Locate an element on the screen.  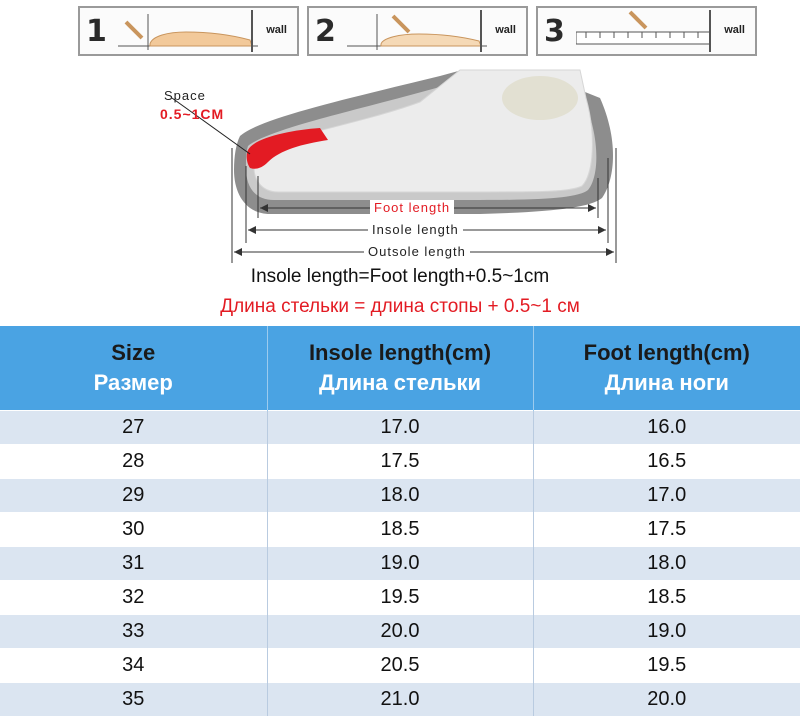
size-cell: 29 is located at coordinates (133, 495).